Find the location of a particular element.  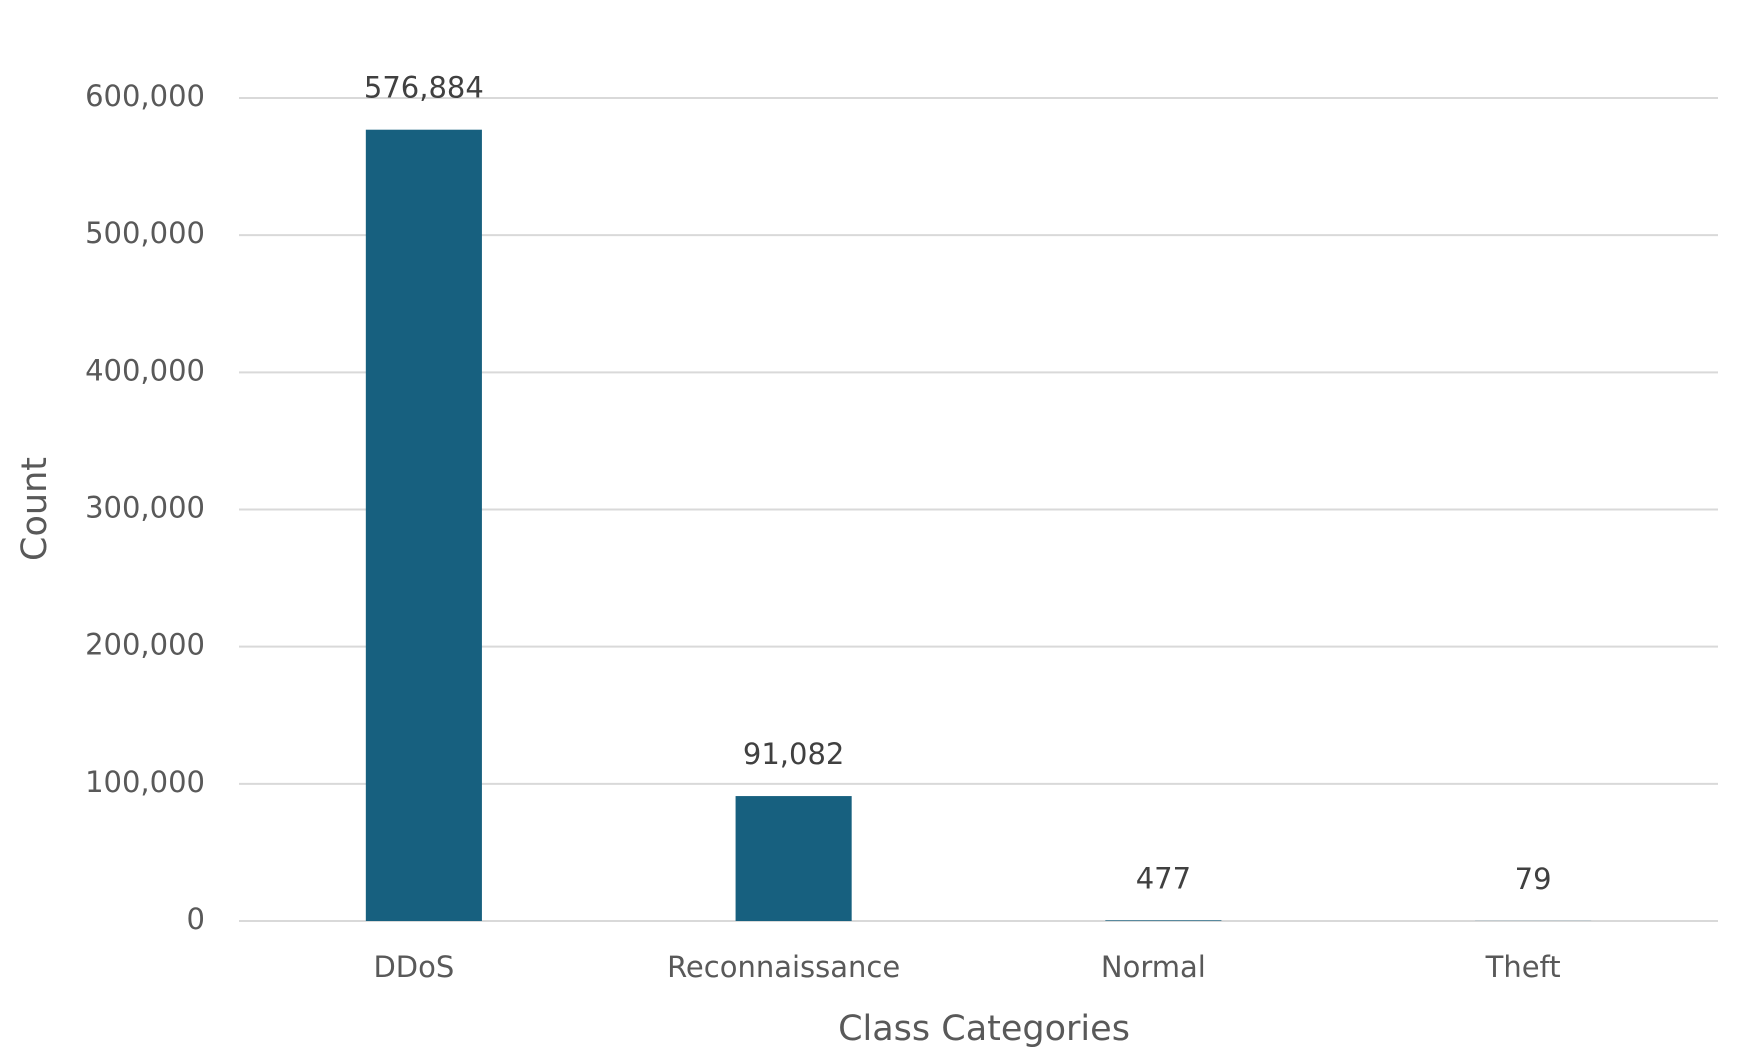

y-tick-label: 100,000 is located at coordinates (145, 782).